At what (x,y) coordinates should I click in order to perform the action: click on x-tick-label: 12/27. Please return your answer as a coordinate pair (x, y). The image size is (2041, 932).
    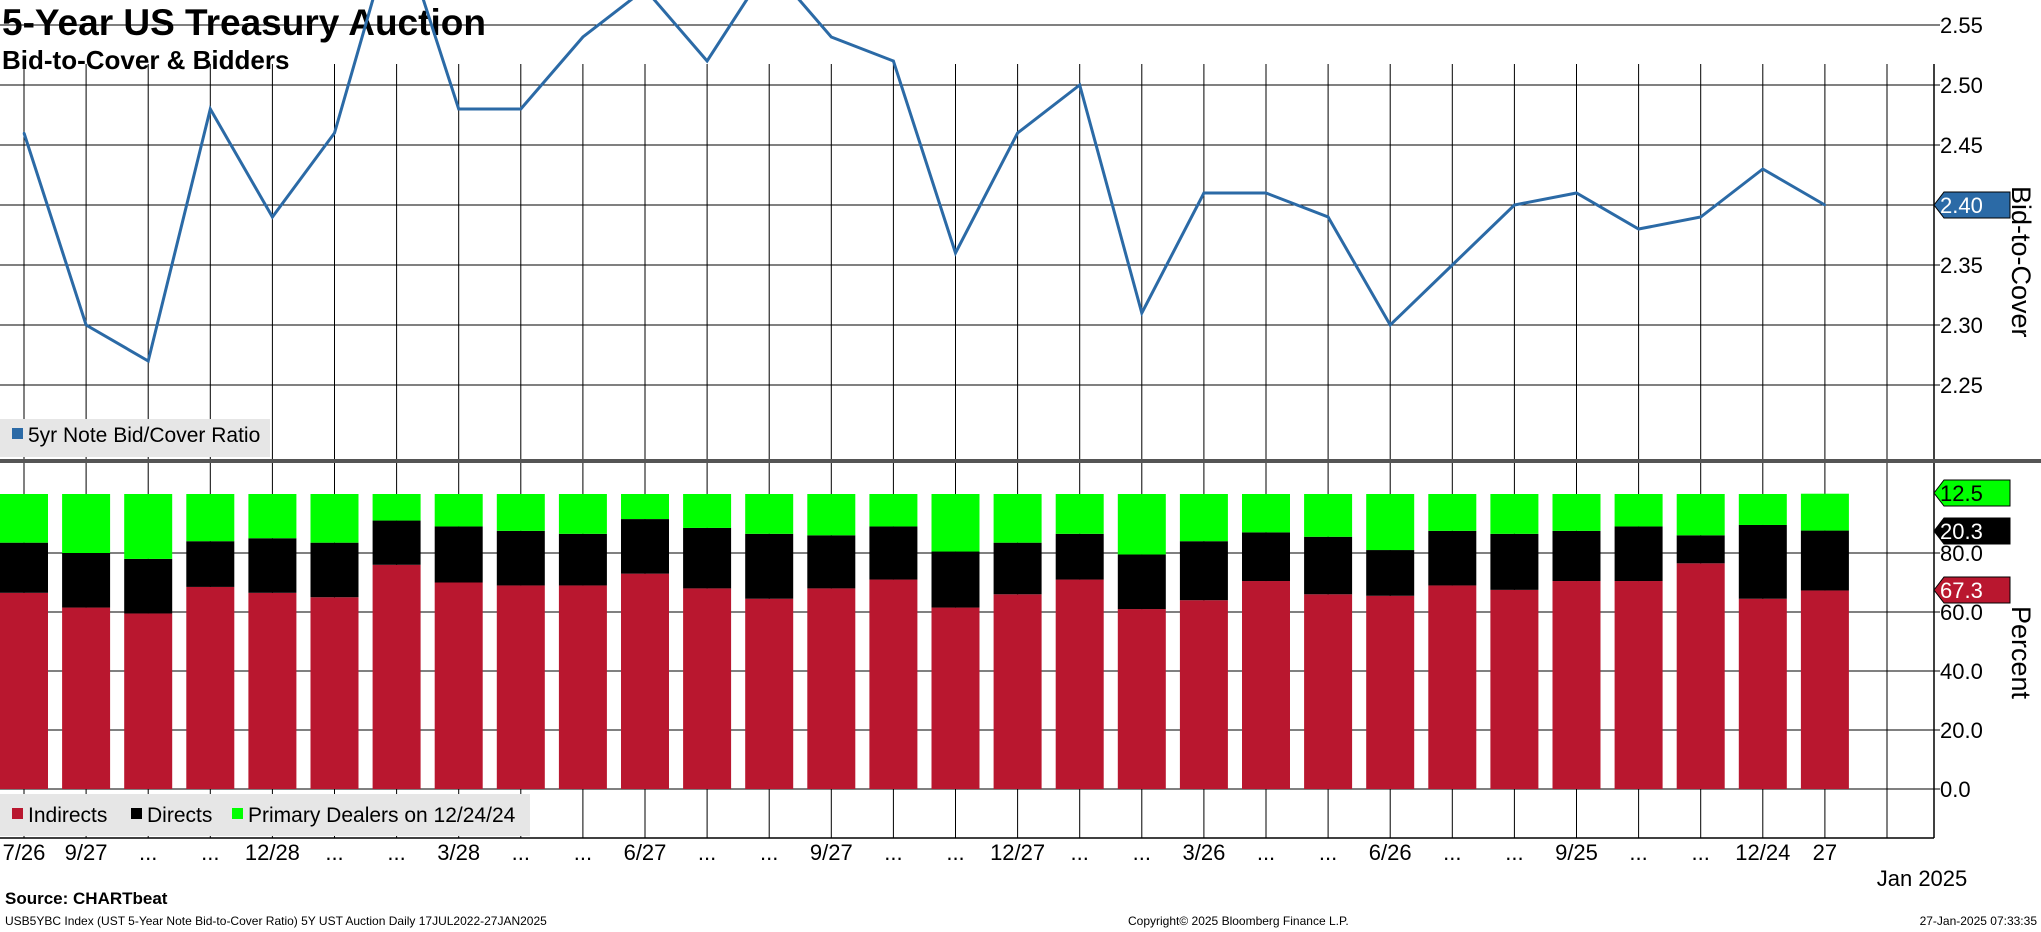
    Looking at the image, I should click on (1017, 852).